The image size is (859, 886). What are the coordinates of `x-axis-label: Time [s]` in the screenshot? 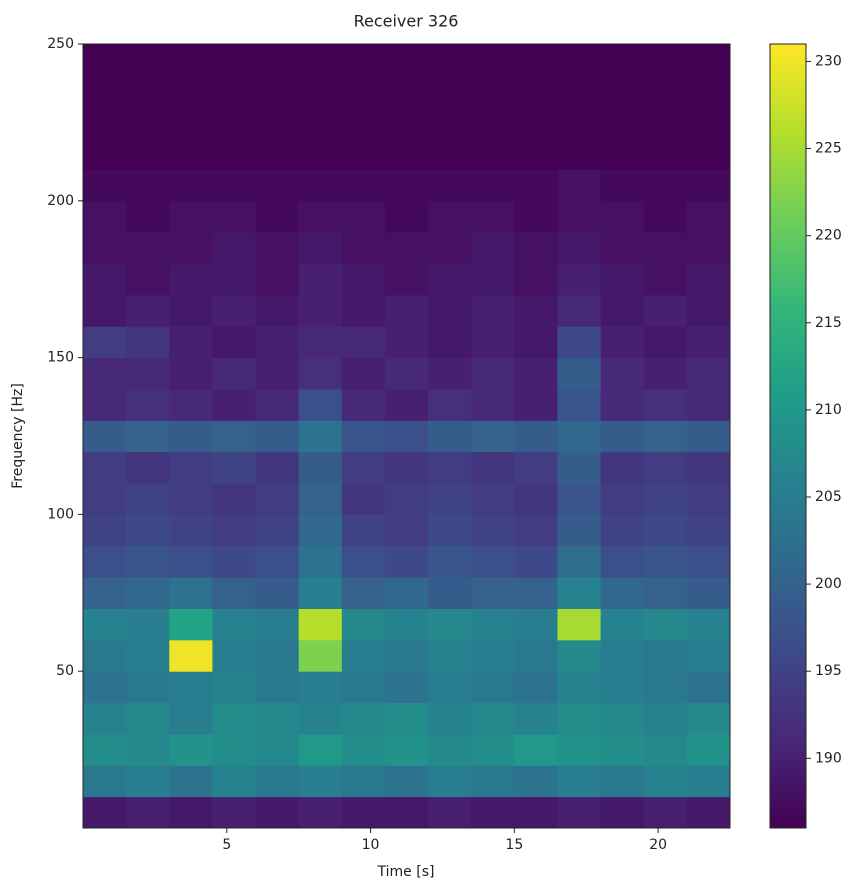 It's located at (406, 872).